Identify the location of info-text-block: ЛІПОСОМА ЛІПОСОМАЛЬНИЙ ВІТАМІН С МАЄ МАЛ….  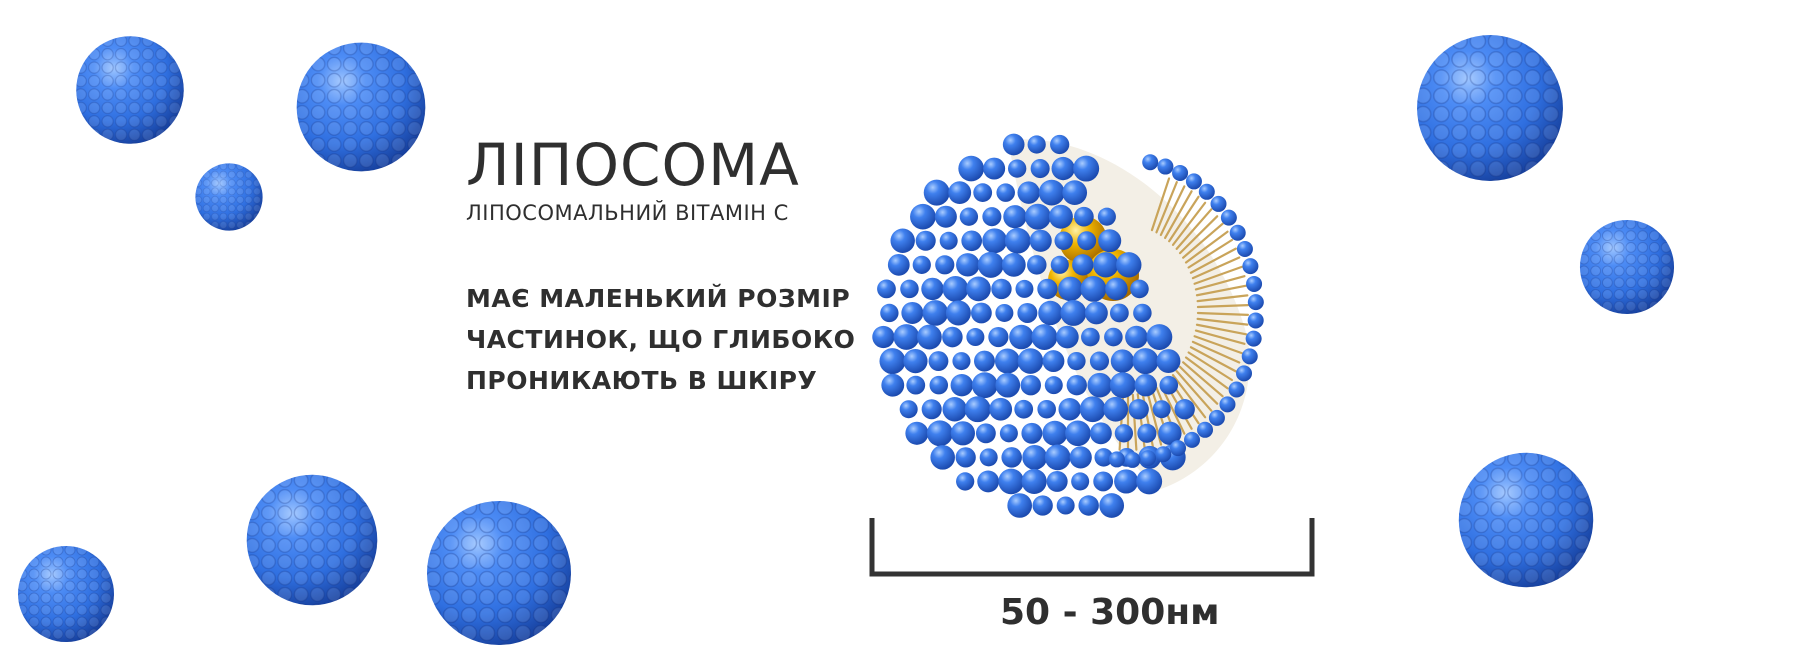
(676, 266).